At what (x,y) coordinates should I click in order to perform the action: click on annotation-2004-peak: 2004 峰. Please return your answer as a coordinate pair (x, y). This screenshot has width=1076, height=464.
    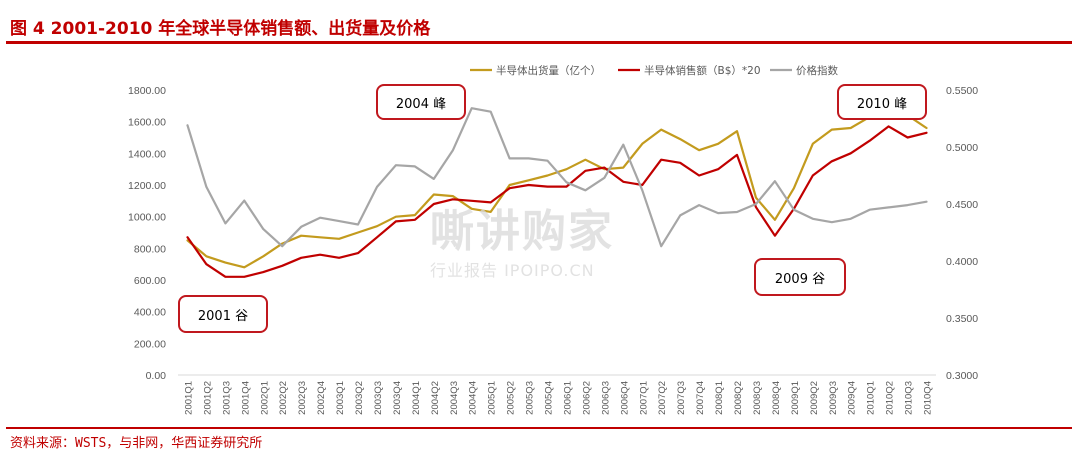
    Looking at the image, I should click on (421, 102).